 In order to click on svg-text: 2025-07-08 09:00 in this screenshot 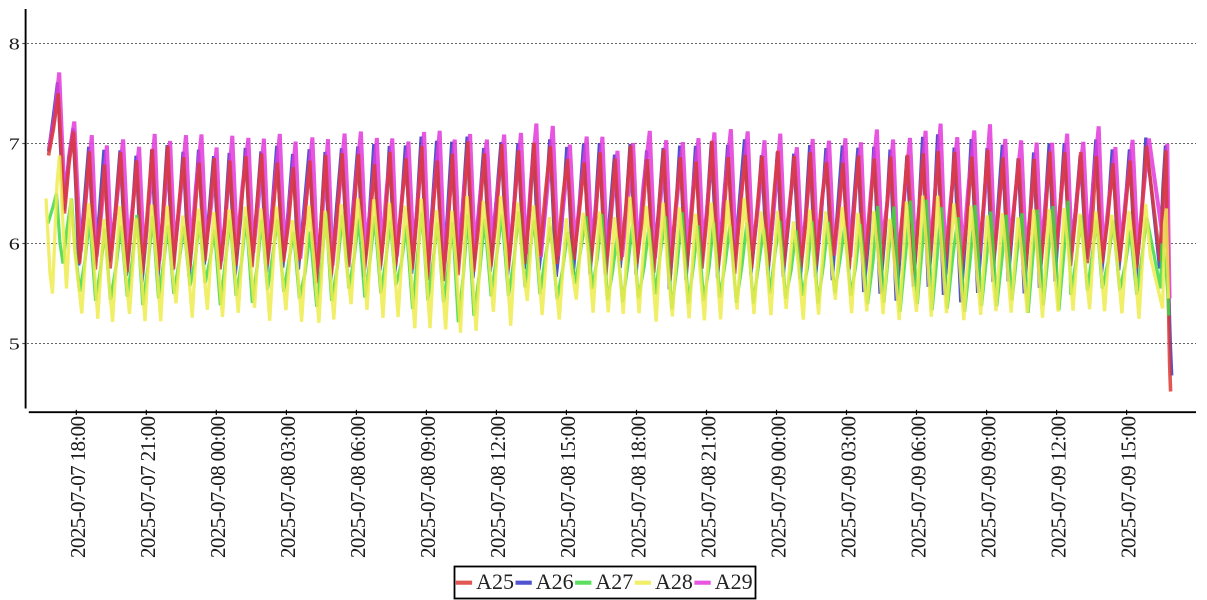, I will do `click(428, 487)`.